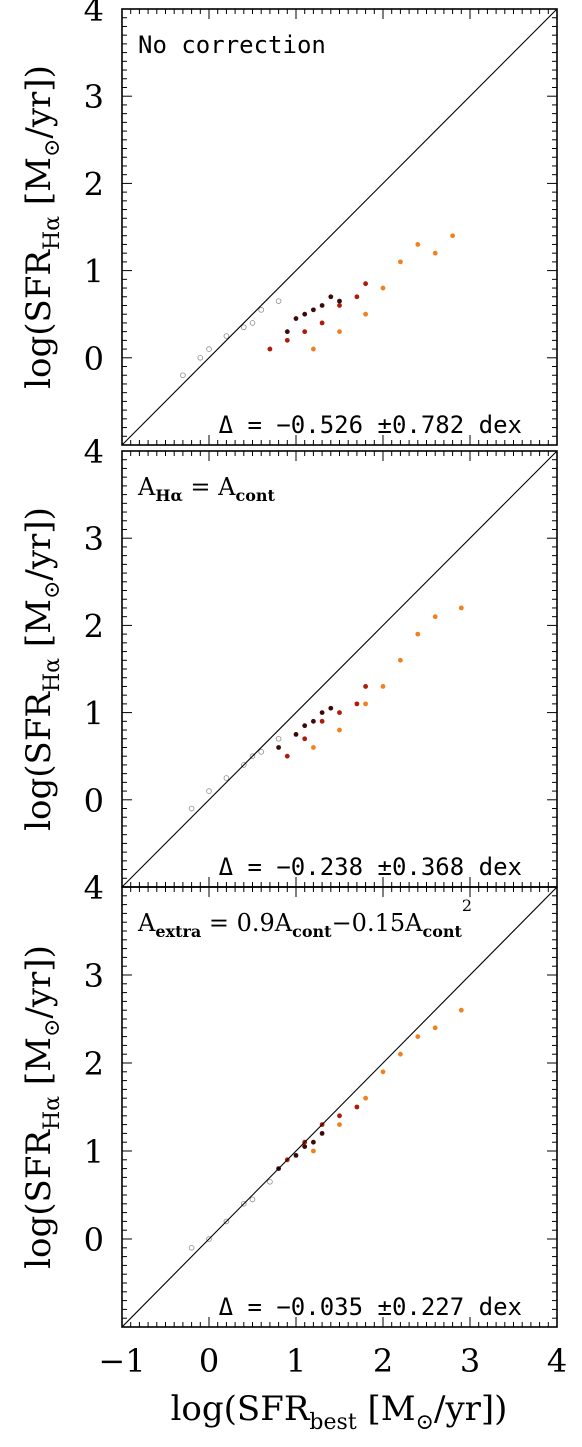 The height and width of the screenshot is (1447, 582). I want to click on annotation-text: A, so click(146, 923).